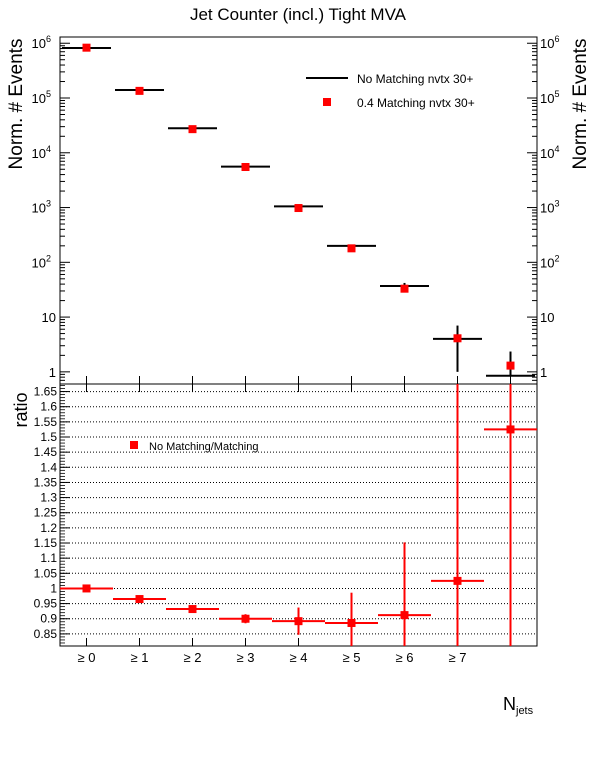 The image size is (596, 772). I want to click on ratio-tick-label: 1.65, so click(46, 392).